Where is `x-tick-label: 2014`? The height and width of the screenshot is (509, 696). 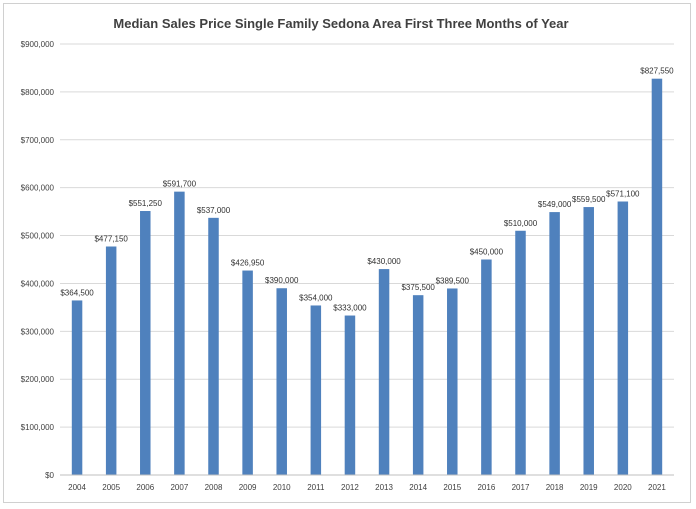 x-tick-label: 2014 is located at coordinates (418, 487).